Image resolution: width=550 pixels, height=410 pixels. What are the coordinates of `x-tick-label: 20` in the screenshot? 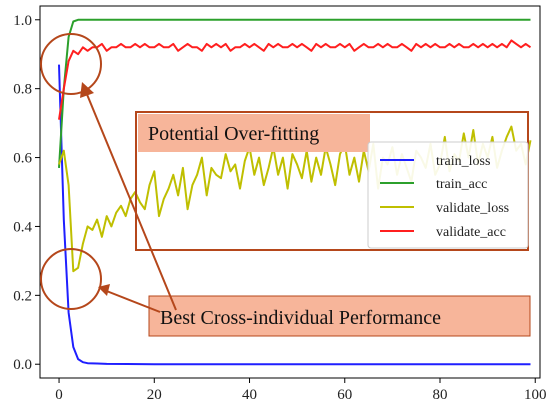 It's located at (154, 395).